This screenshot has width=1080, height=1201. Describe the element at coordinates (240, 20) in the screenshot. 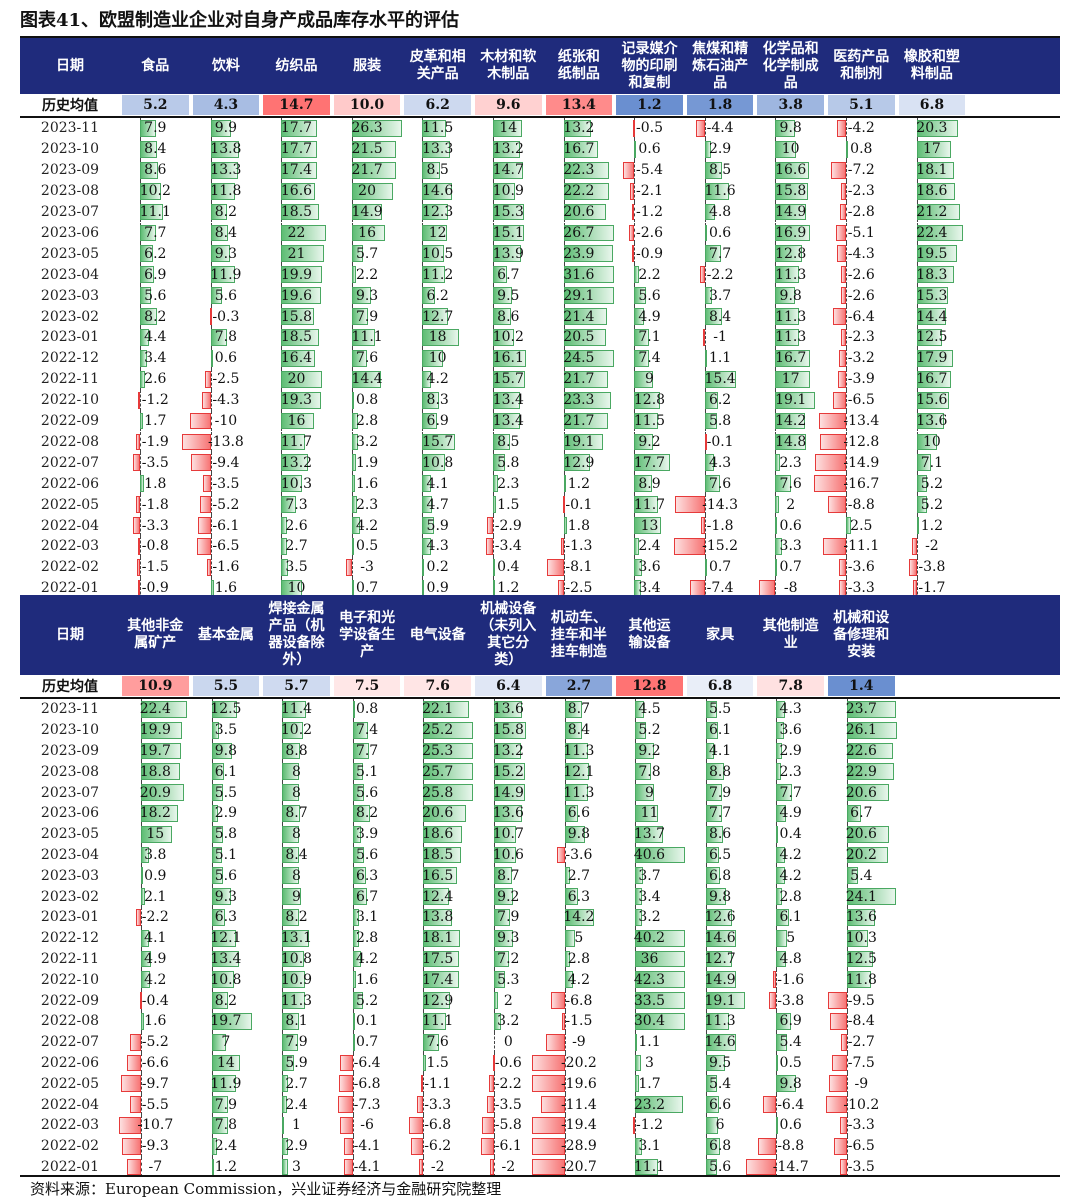

I see `figure-title: 图表41、欧盟制造业企业对自身产成品库存水平的评估` at that location.